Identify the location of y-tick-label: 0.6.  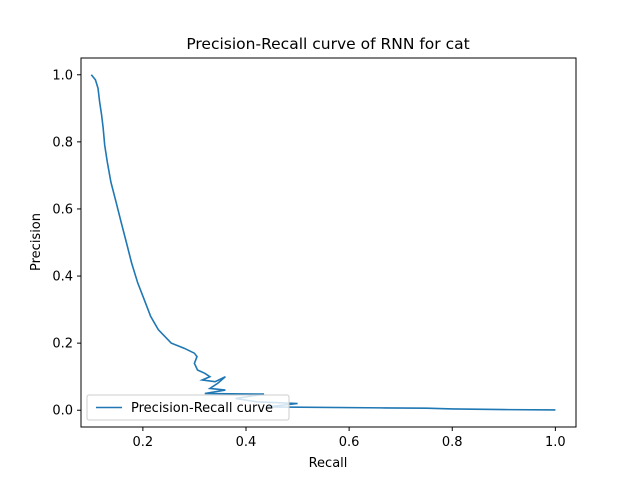
(62, 209).